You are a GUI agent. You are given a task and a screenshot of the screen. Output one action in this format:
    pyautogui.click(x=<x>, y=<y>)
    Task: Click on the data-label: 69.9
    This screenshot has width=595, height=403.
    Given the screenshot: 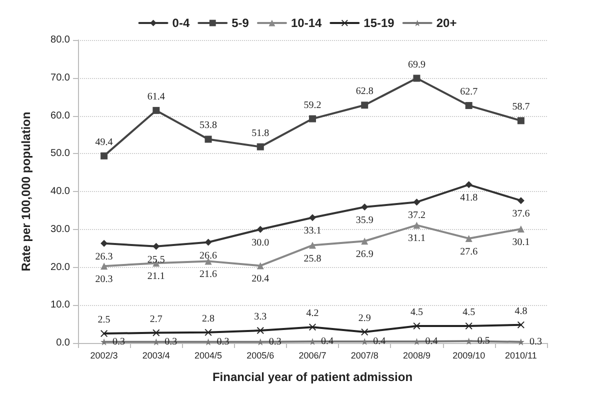 What is the action you would take?
    pyautogui.click(x=417, y=64)
    